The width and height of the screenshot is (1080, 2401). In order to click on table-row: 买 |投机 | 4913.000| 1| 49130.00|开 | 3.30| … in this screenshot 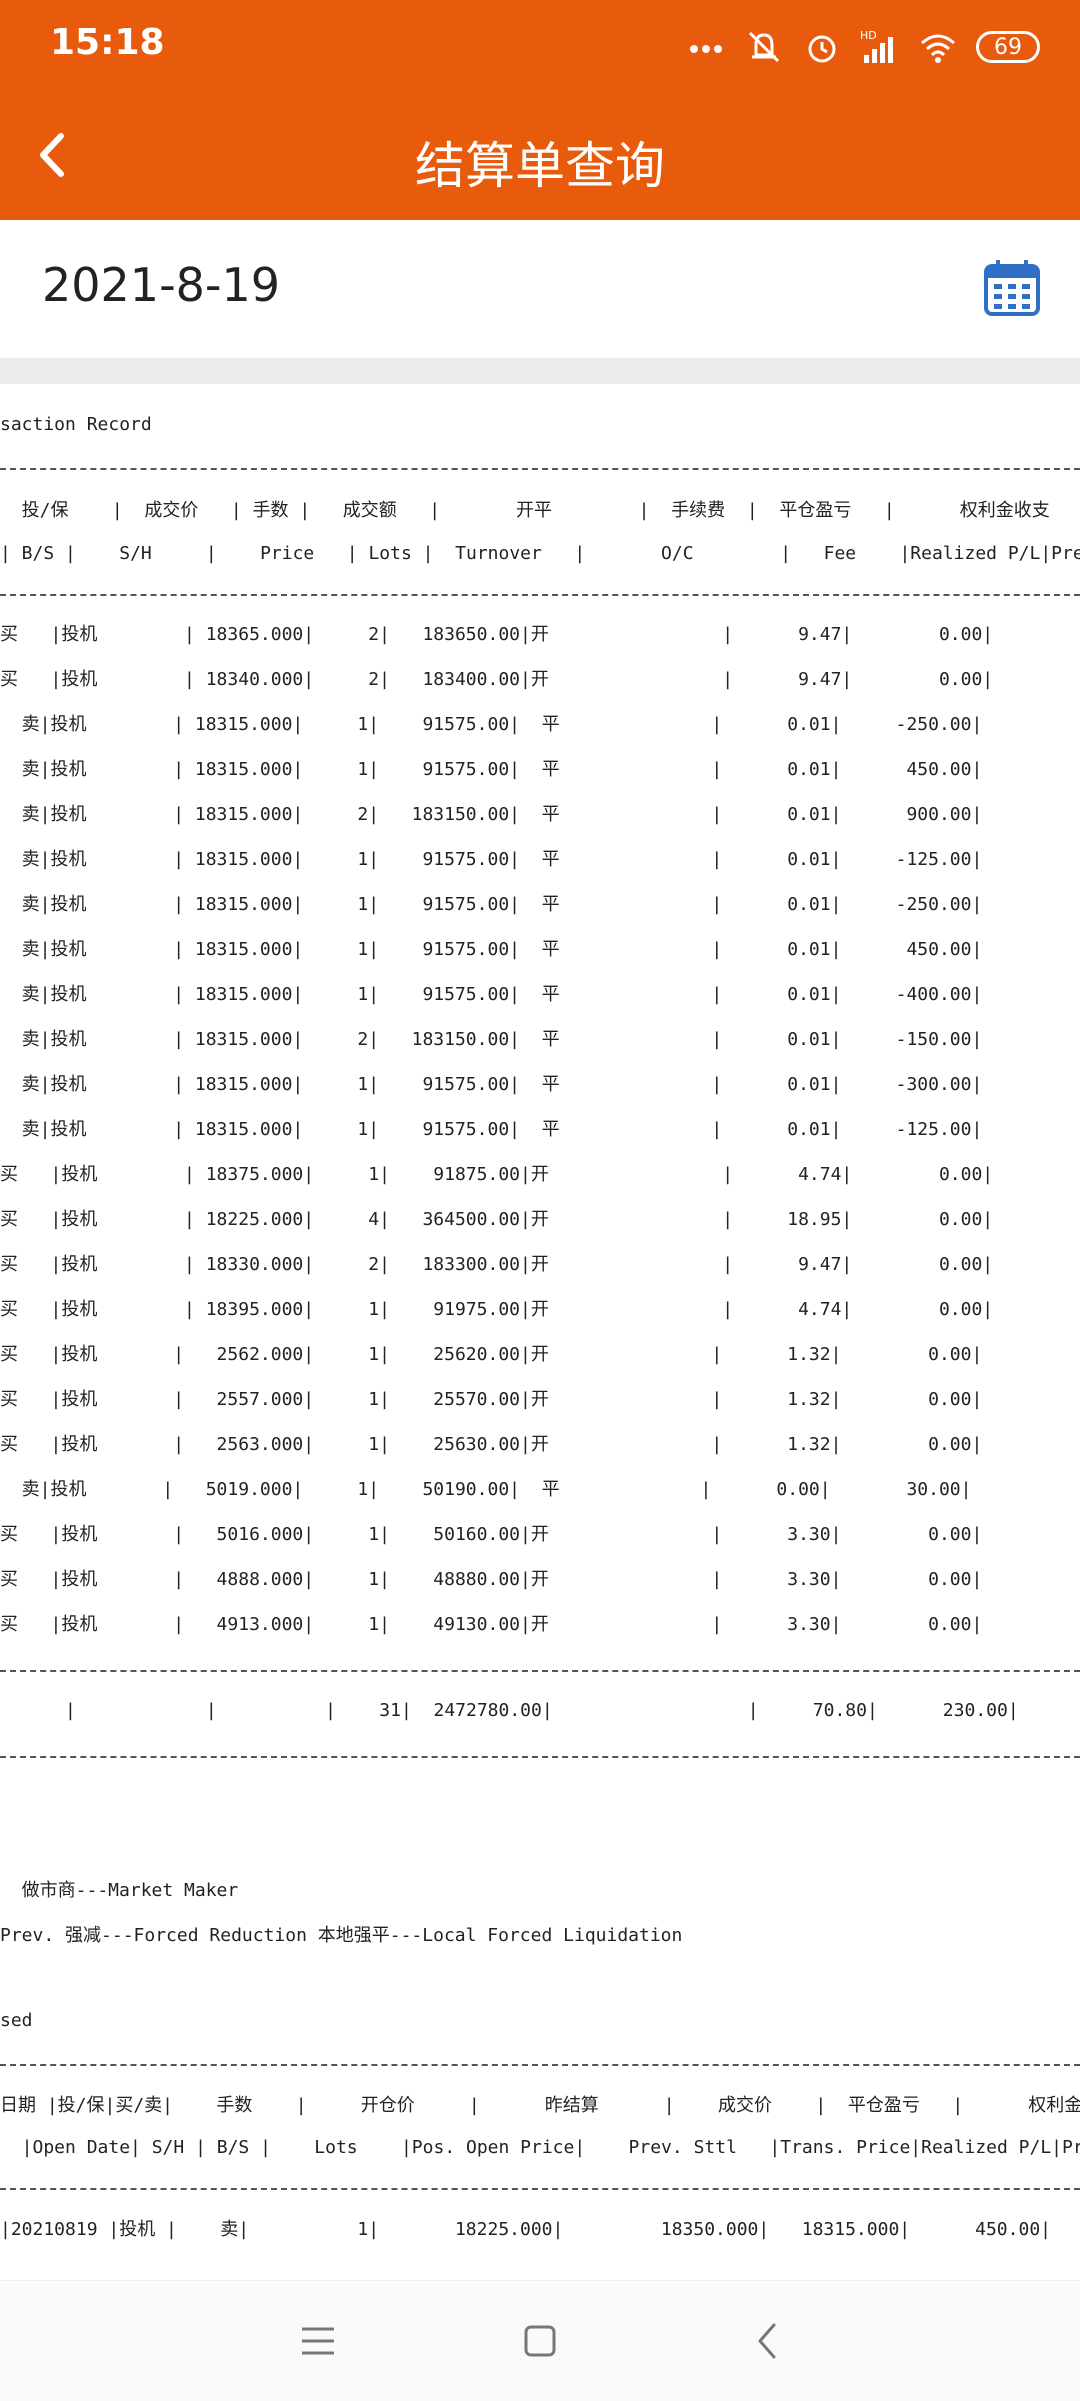, I will do `click(491, 1624)`.